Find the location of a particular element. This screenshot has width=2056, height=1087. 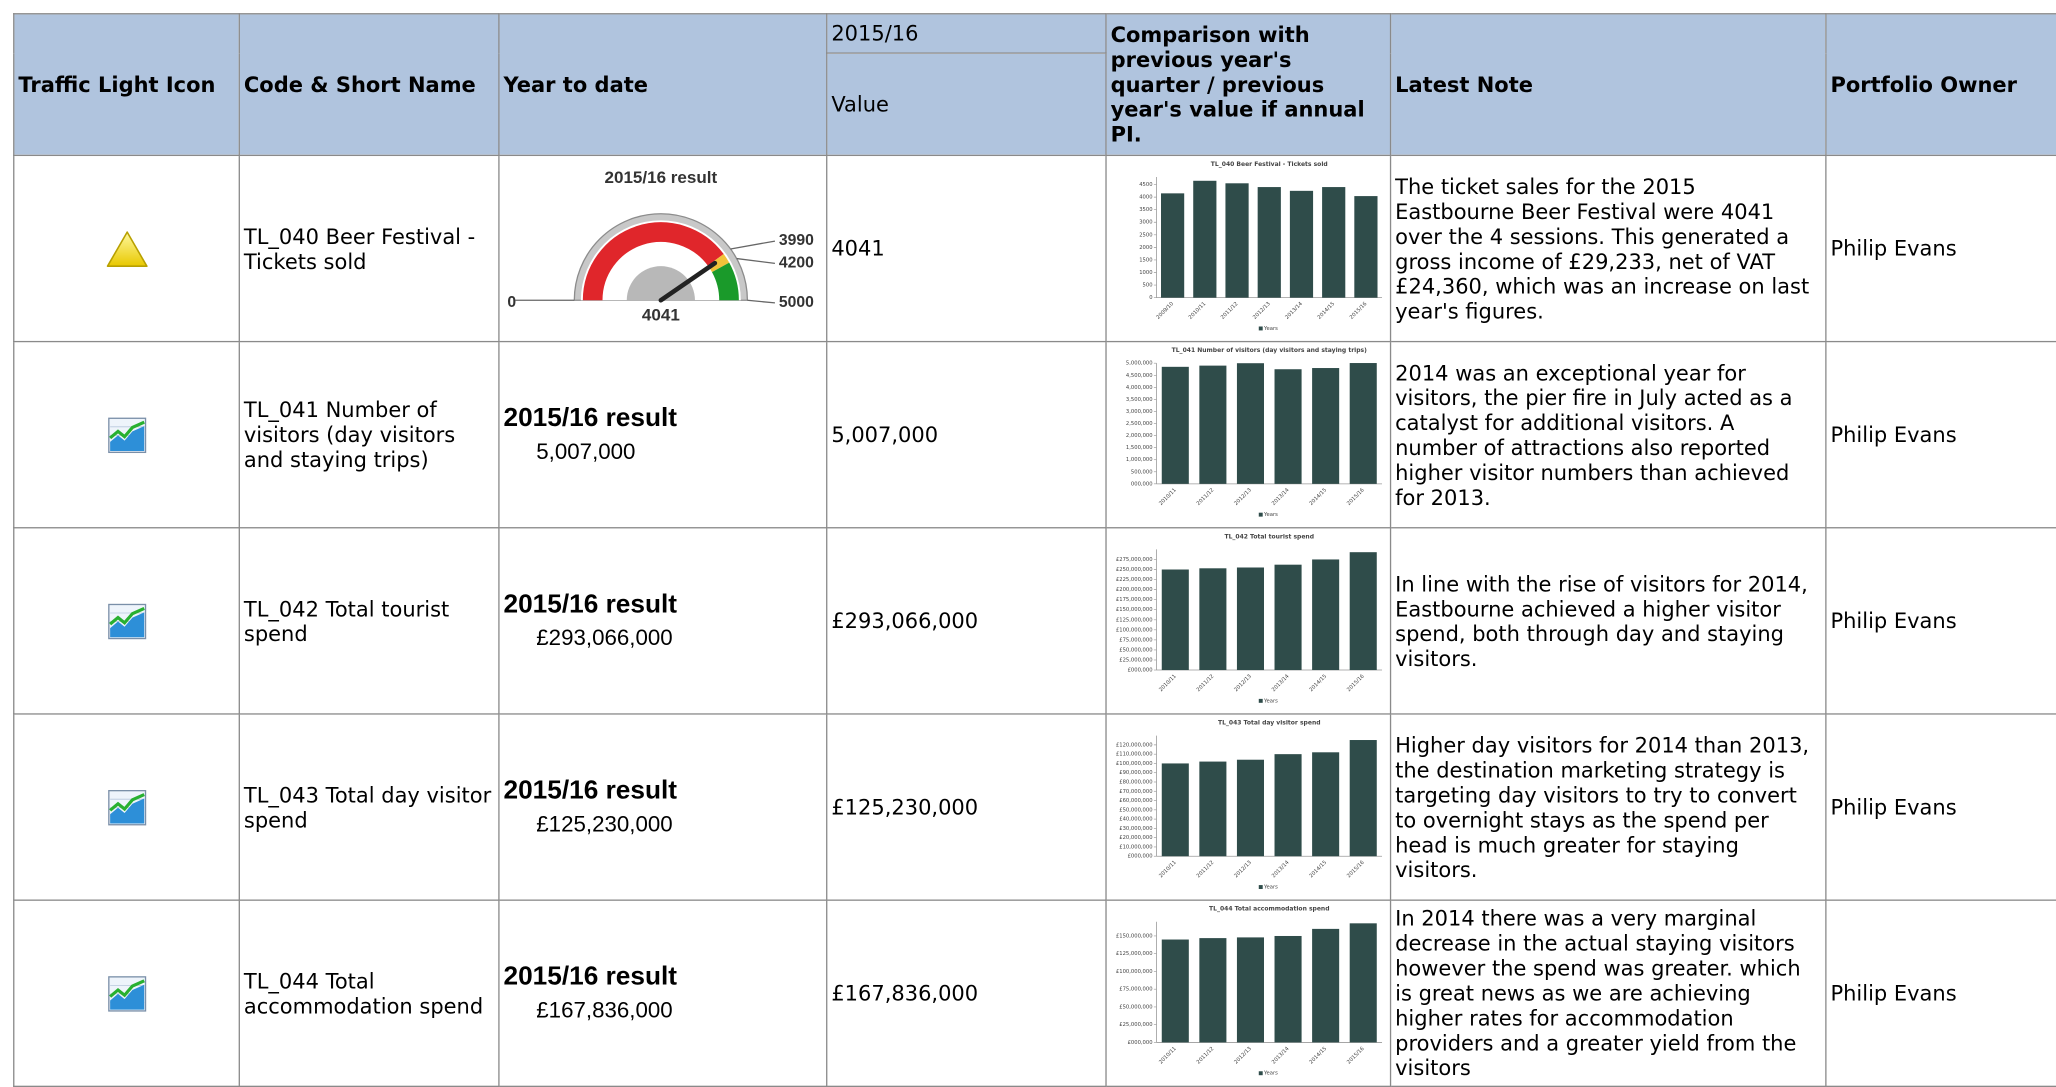

y-tick-label: 0 is located at coordinates (1150, 298).